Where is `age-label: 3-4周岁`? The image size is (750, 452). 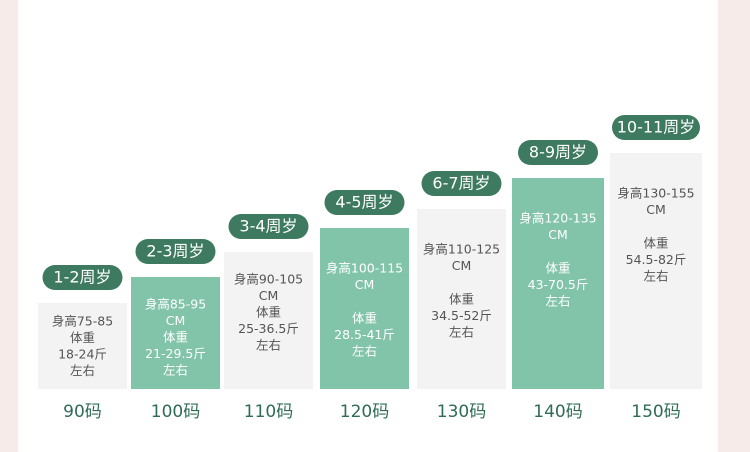 age-label: 3-4周岁 is located at coordinates (268, 226).